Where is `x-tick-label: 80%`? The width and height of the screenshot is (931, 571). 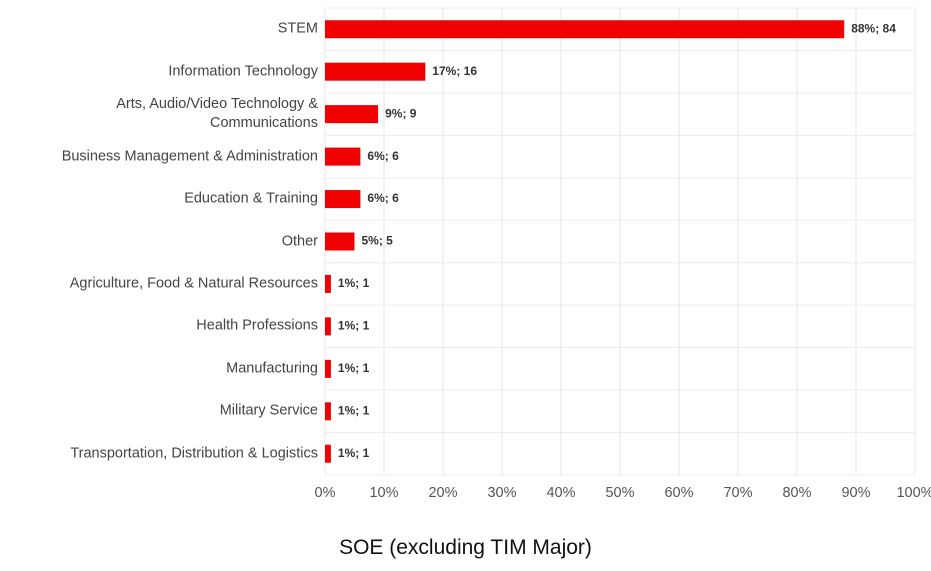 x-tick-label: 80% is located at coordinates (796, 493).